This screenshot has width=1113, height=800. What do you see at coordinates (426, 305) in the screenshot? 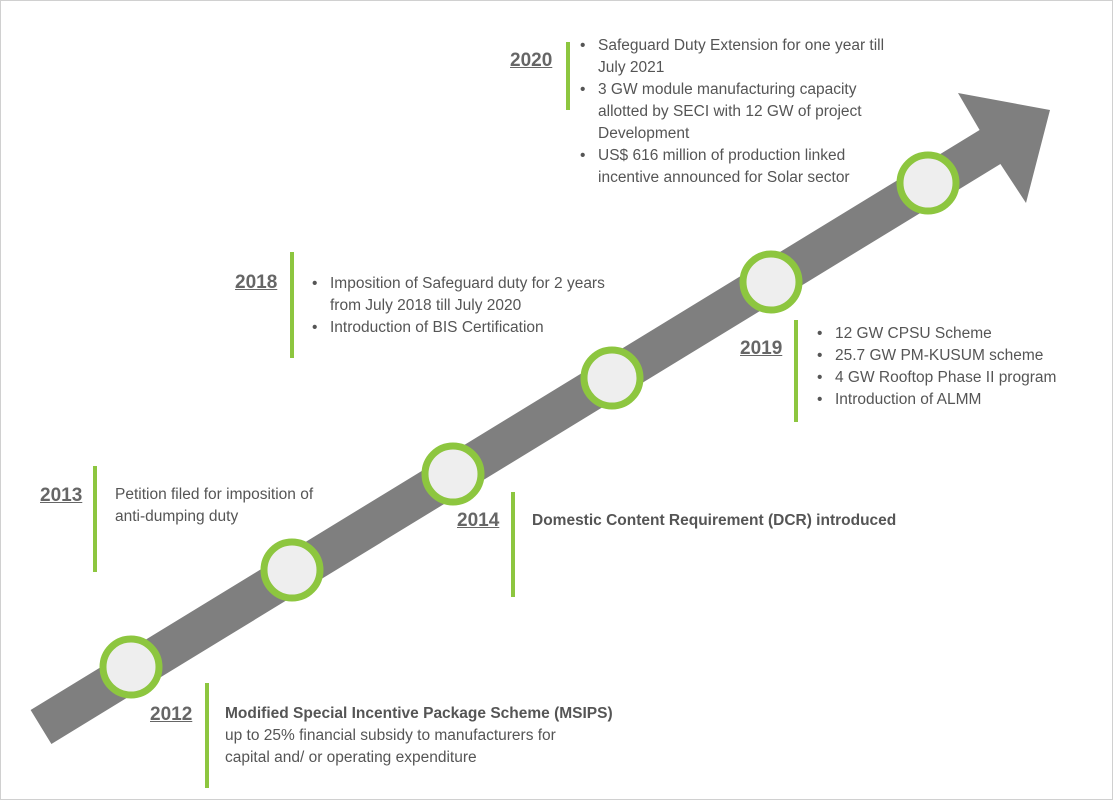
I see `bullet-line: from July 2018 till July 2020` at bounding box center [426, 305].